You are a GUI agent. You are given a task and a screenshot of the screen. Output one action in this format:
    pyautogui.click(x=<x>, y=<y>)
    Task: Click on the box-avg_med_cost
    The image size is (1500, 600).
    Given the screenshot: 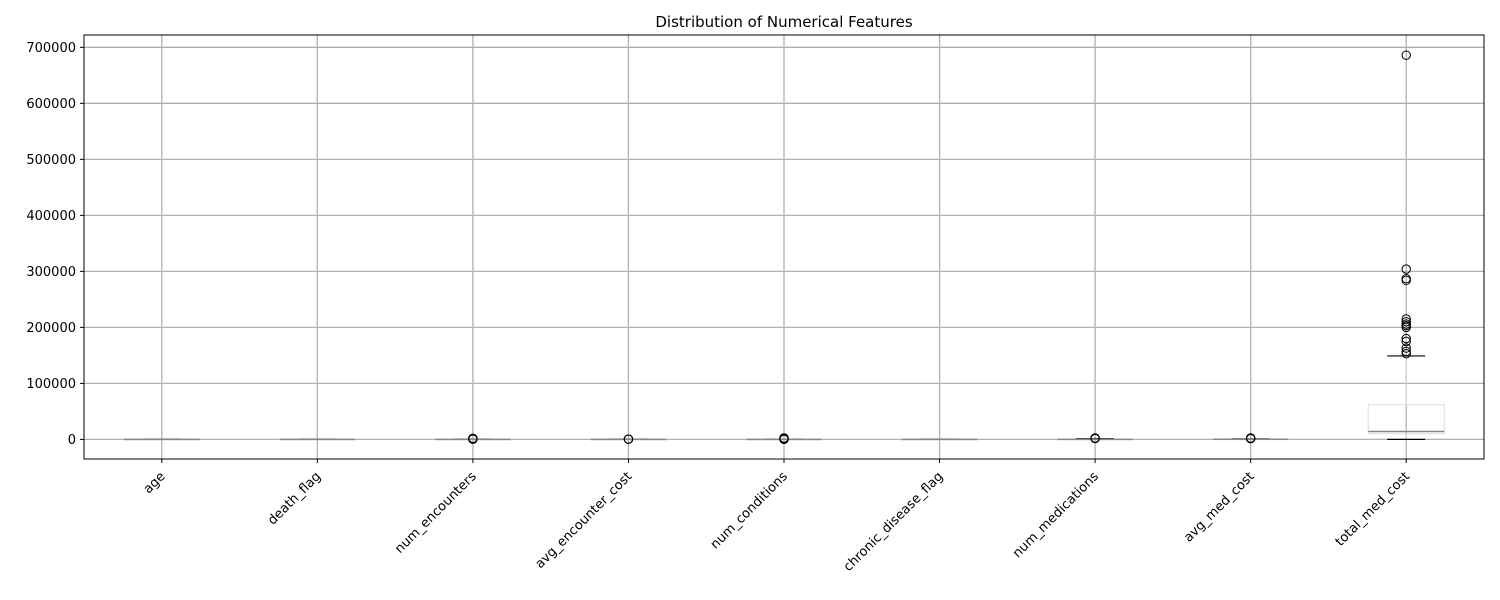 What is the action you would take?
    pyautogui.click(x=1251, y=438)
    